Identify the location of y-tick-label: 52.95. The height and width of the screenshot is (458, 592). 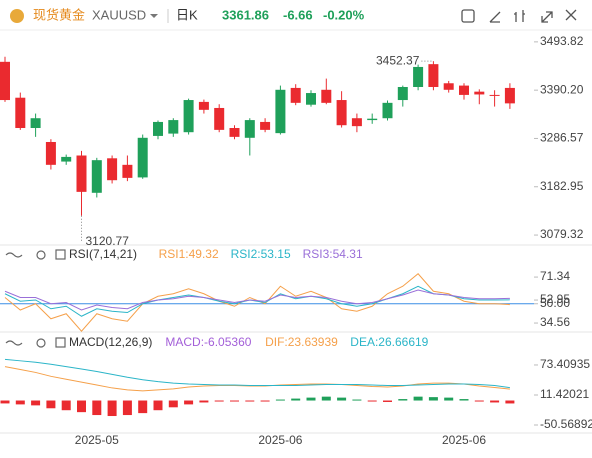
(555, 299).